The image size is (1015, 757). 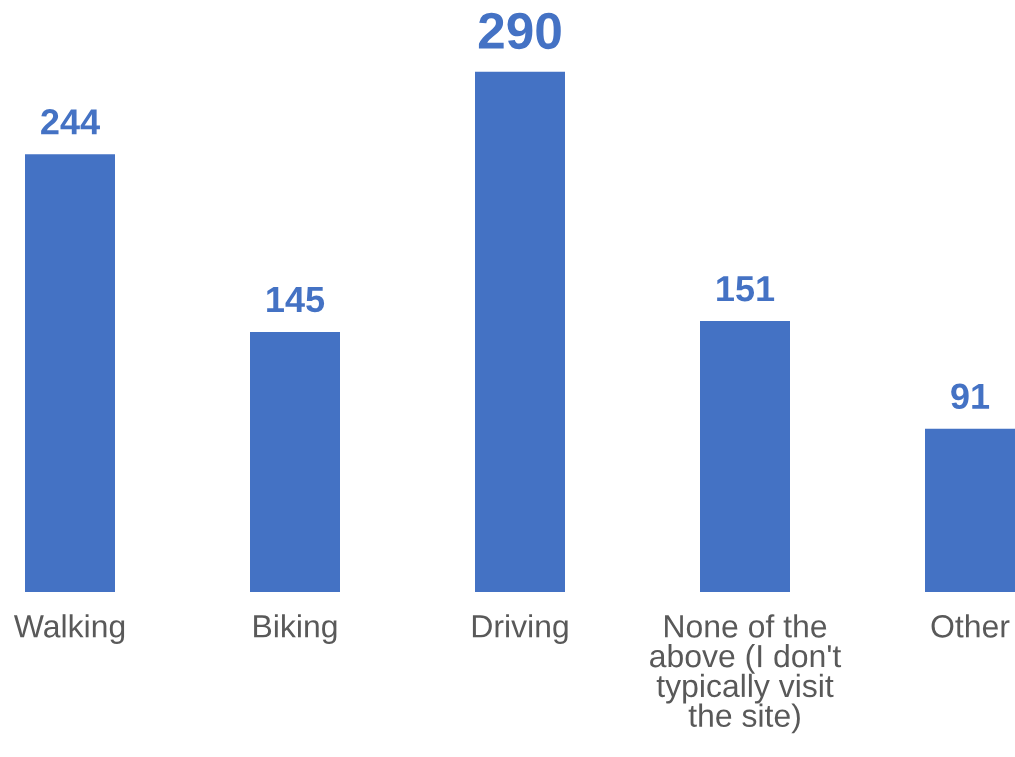 What do you see at coordinates (746, 674) in the screenshot?
I see `x-tick-label: None of the above (I don't typically visit the site)` at bounding box center [746, 674].